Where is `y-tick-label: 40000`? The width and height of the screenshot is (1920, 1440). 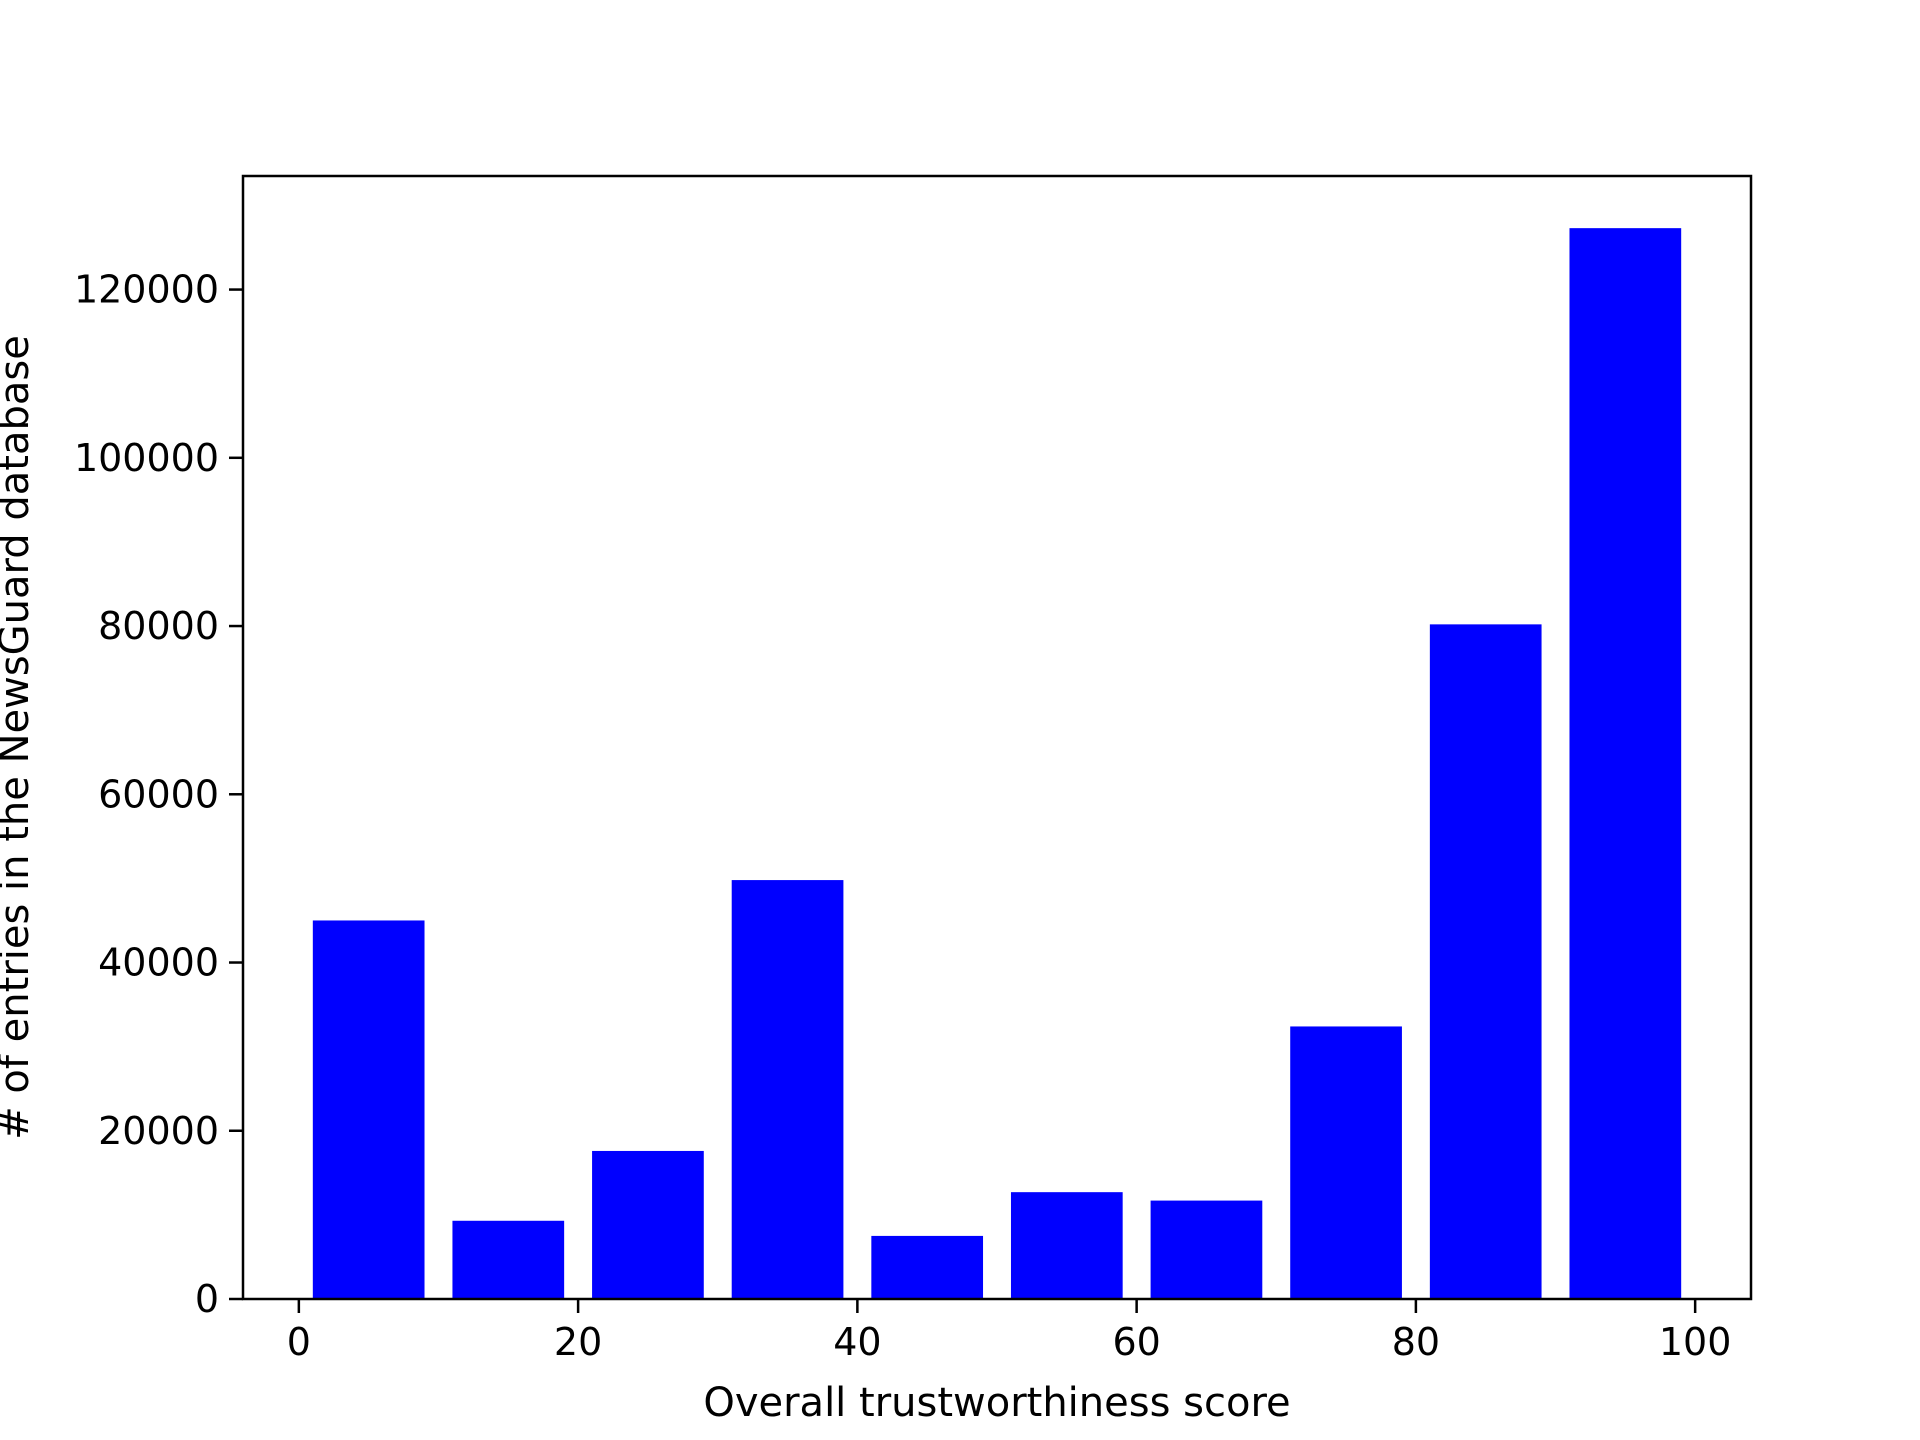
y-tick-label: 40000 is located at coordinates (158, 963).